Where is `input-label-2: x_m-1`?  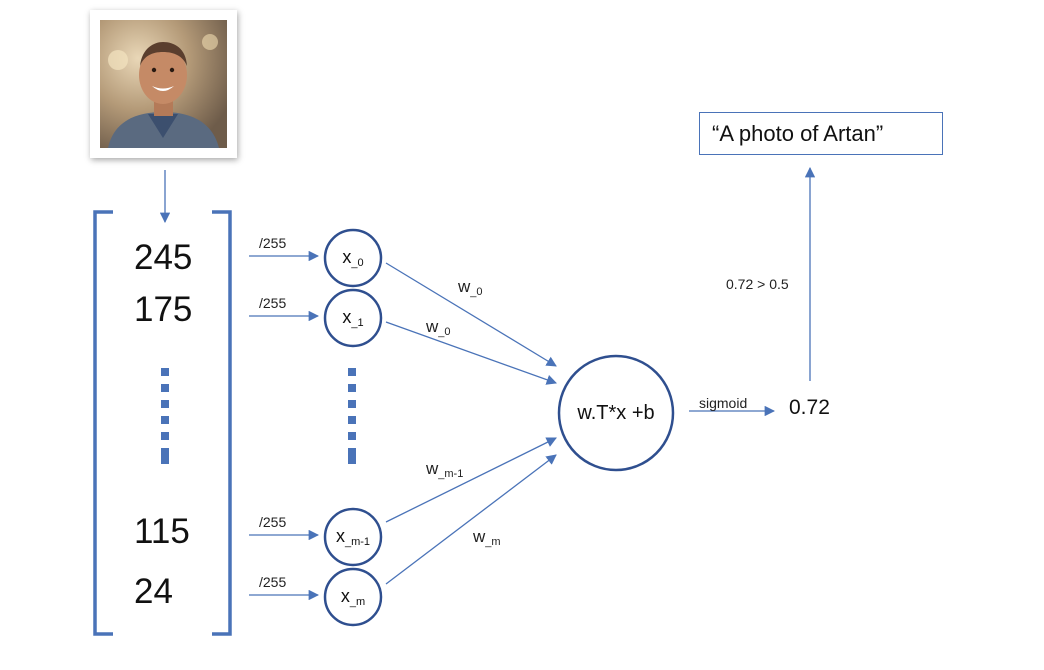
input-label-2: x_m-1 is located at coordinates (353, 537).